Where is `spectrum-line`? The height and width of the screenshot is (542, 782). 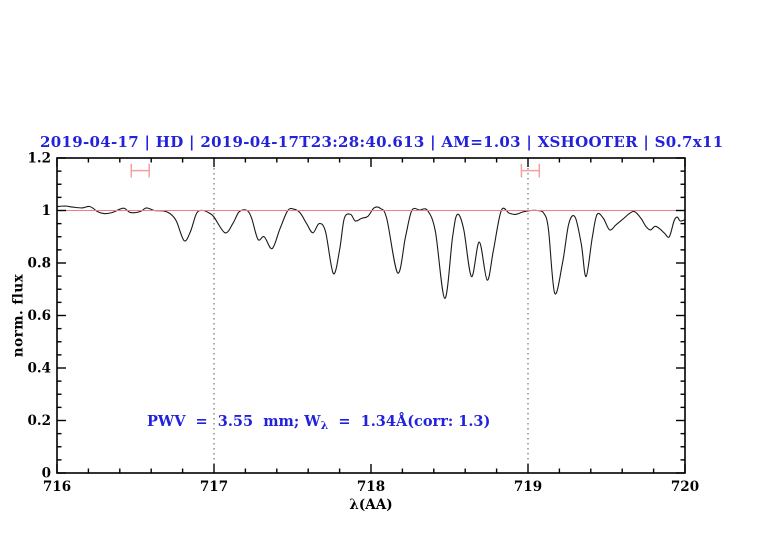 spectrum-line is located at coordinates (371, 252).